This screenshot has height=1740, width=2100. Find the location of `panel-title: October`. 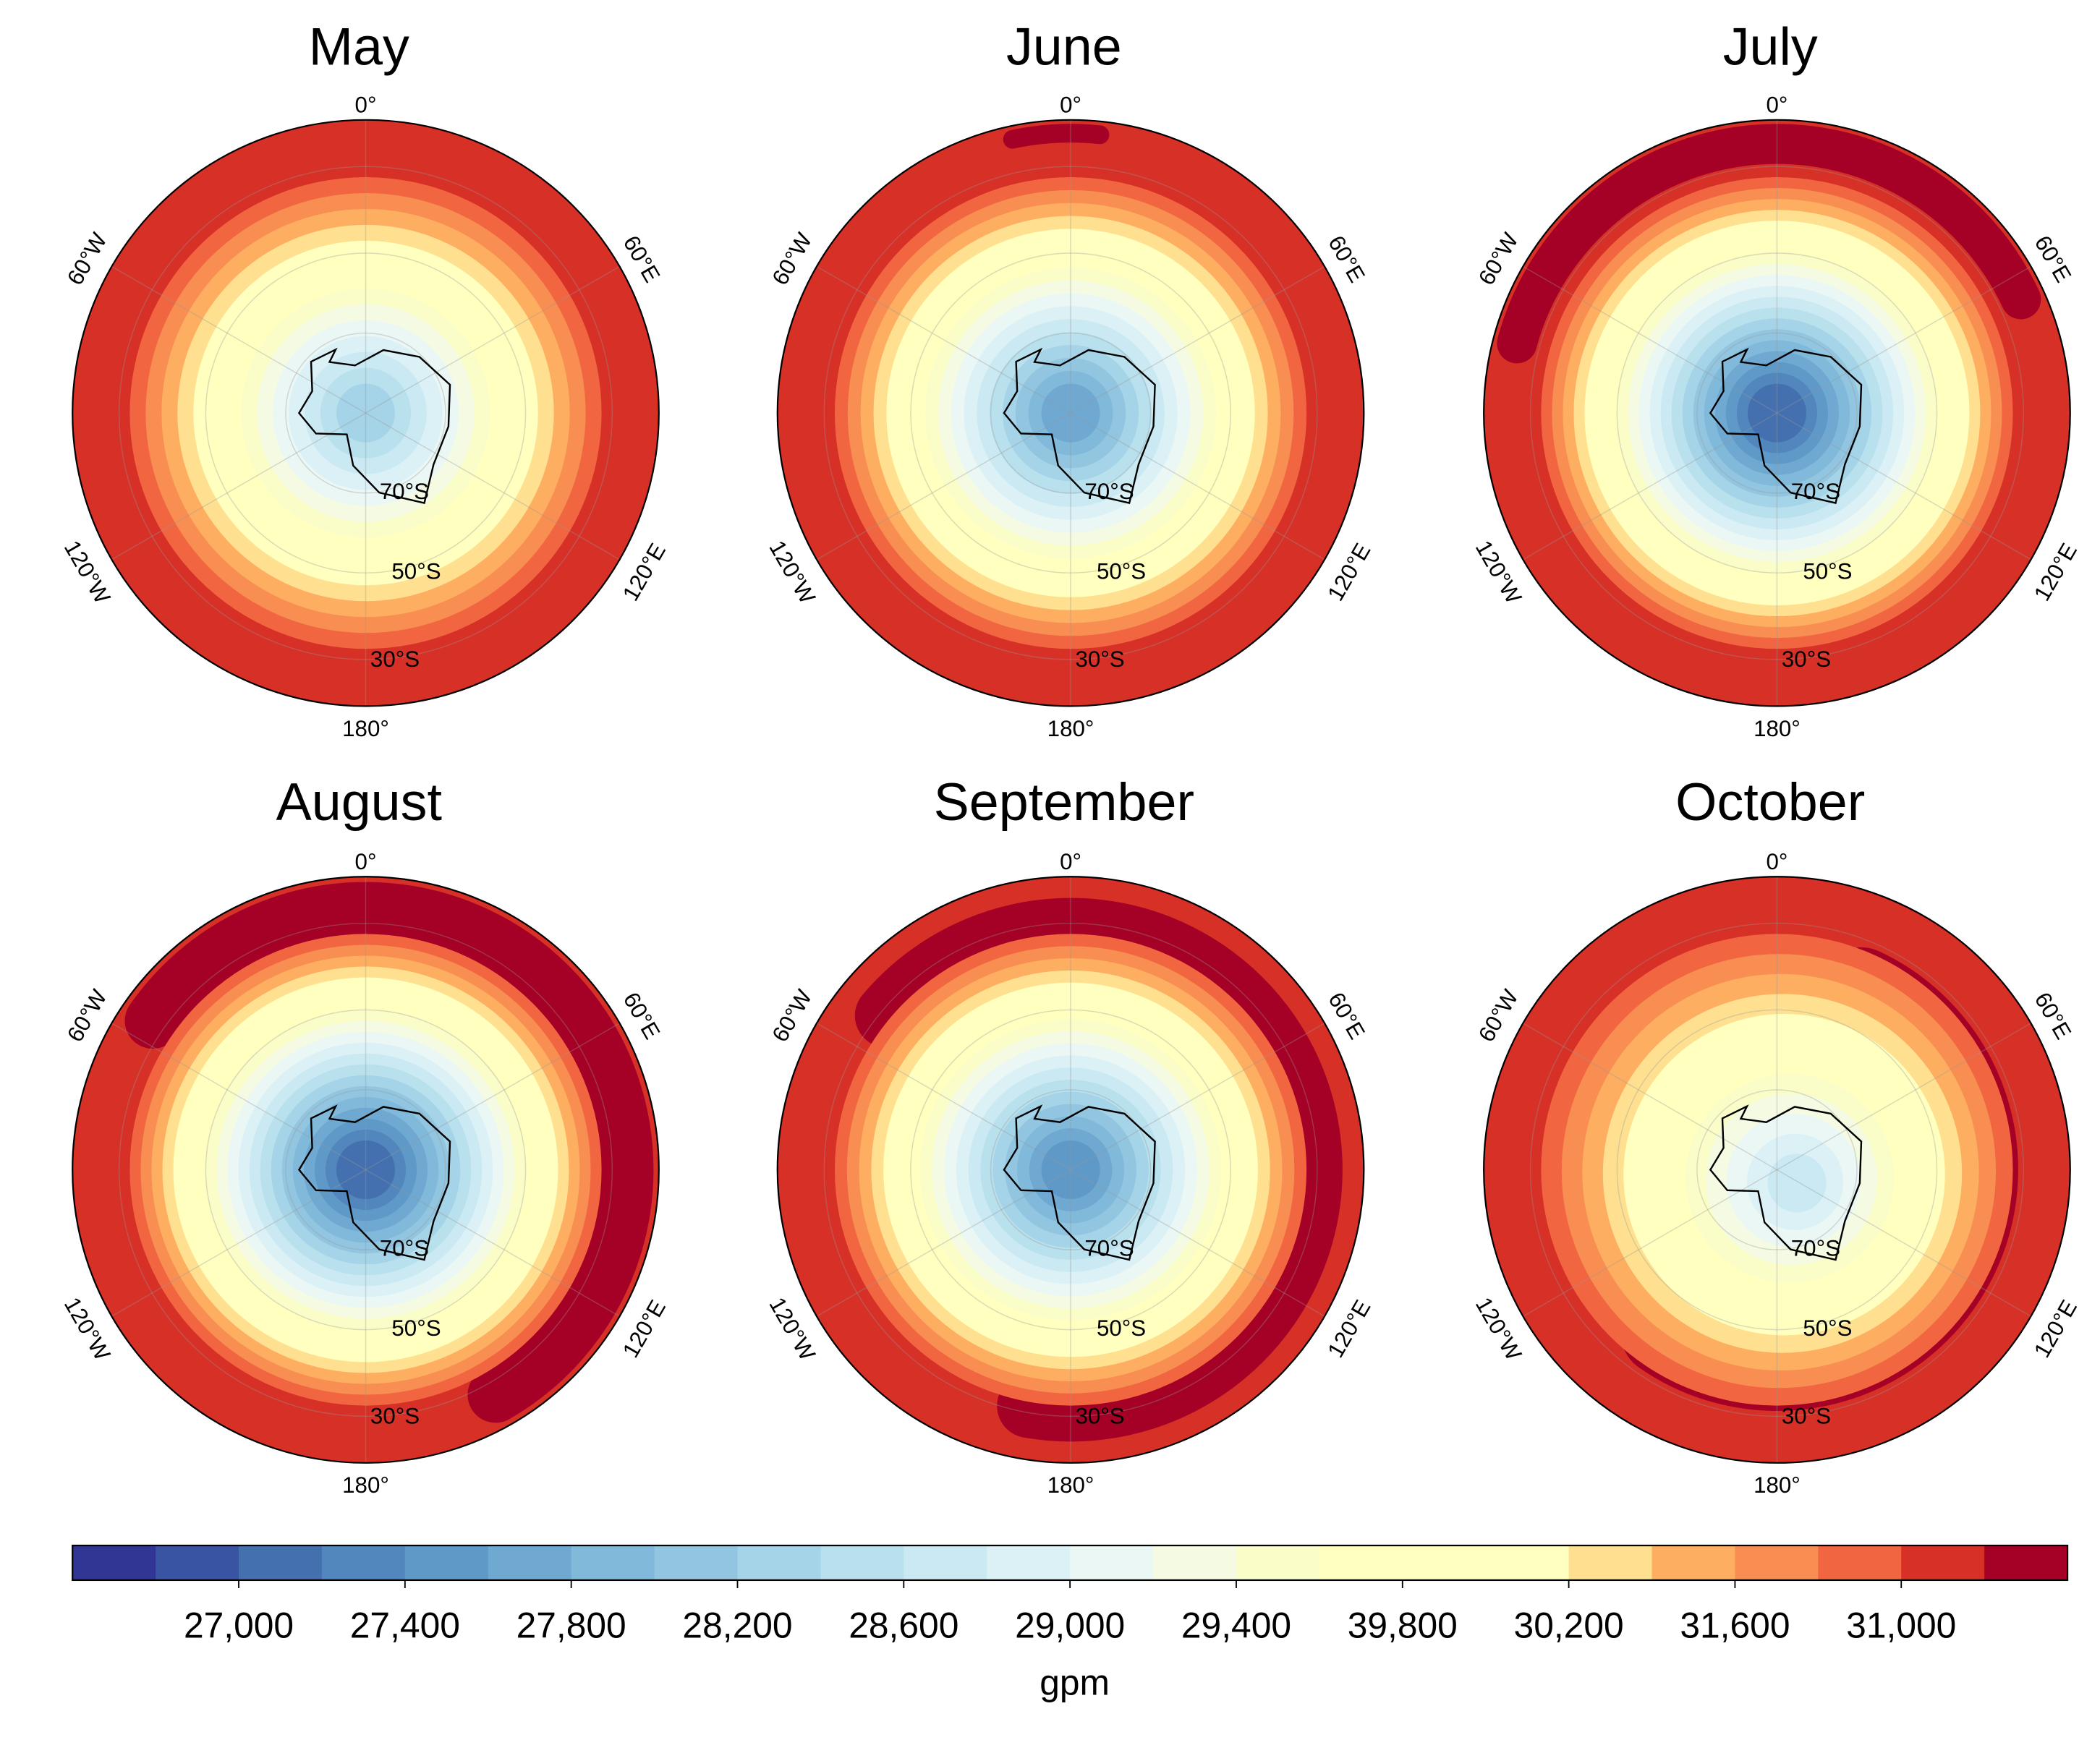

panel-title: October is located at coordinates (1770, 802).